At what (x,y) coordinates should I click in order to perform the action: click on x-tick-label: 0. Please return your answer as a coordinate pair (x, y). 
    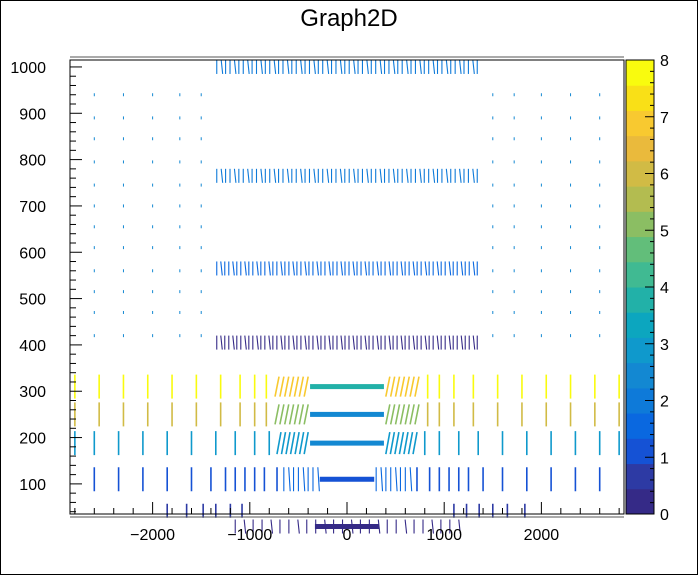
    Looking at the image, I should click on (347, 535).